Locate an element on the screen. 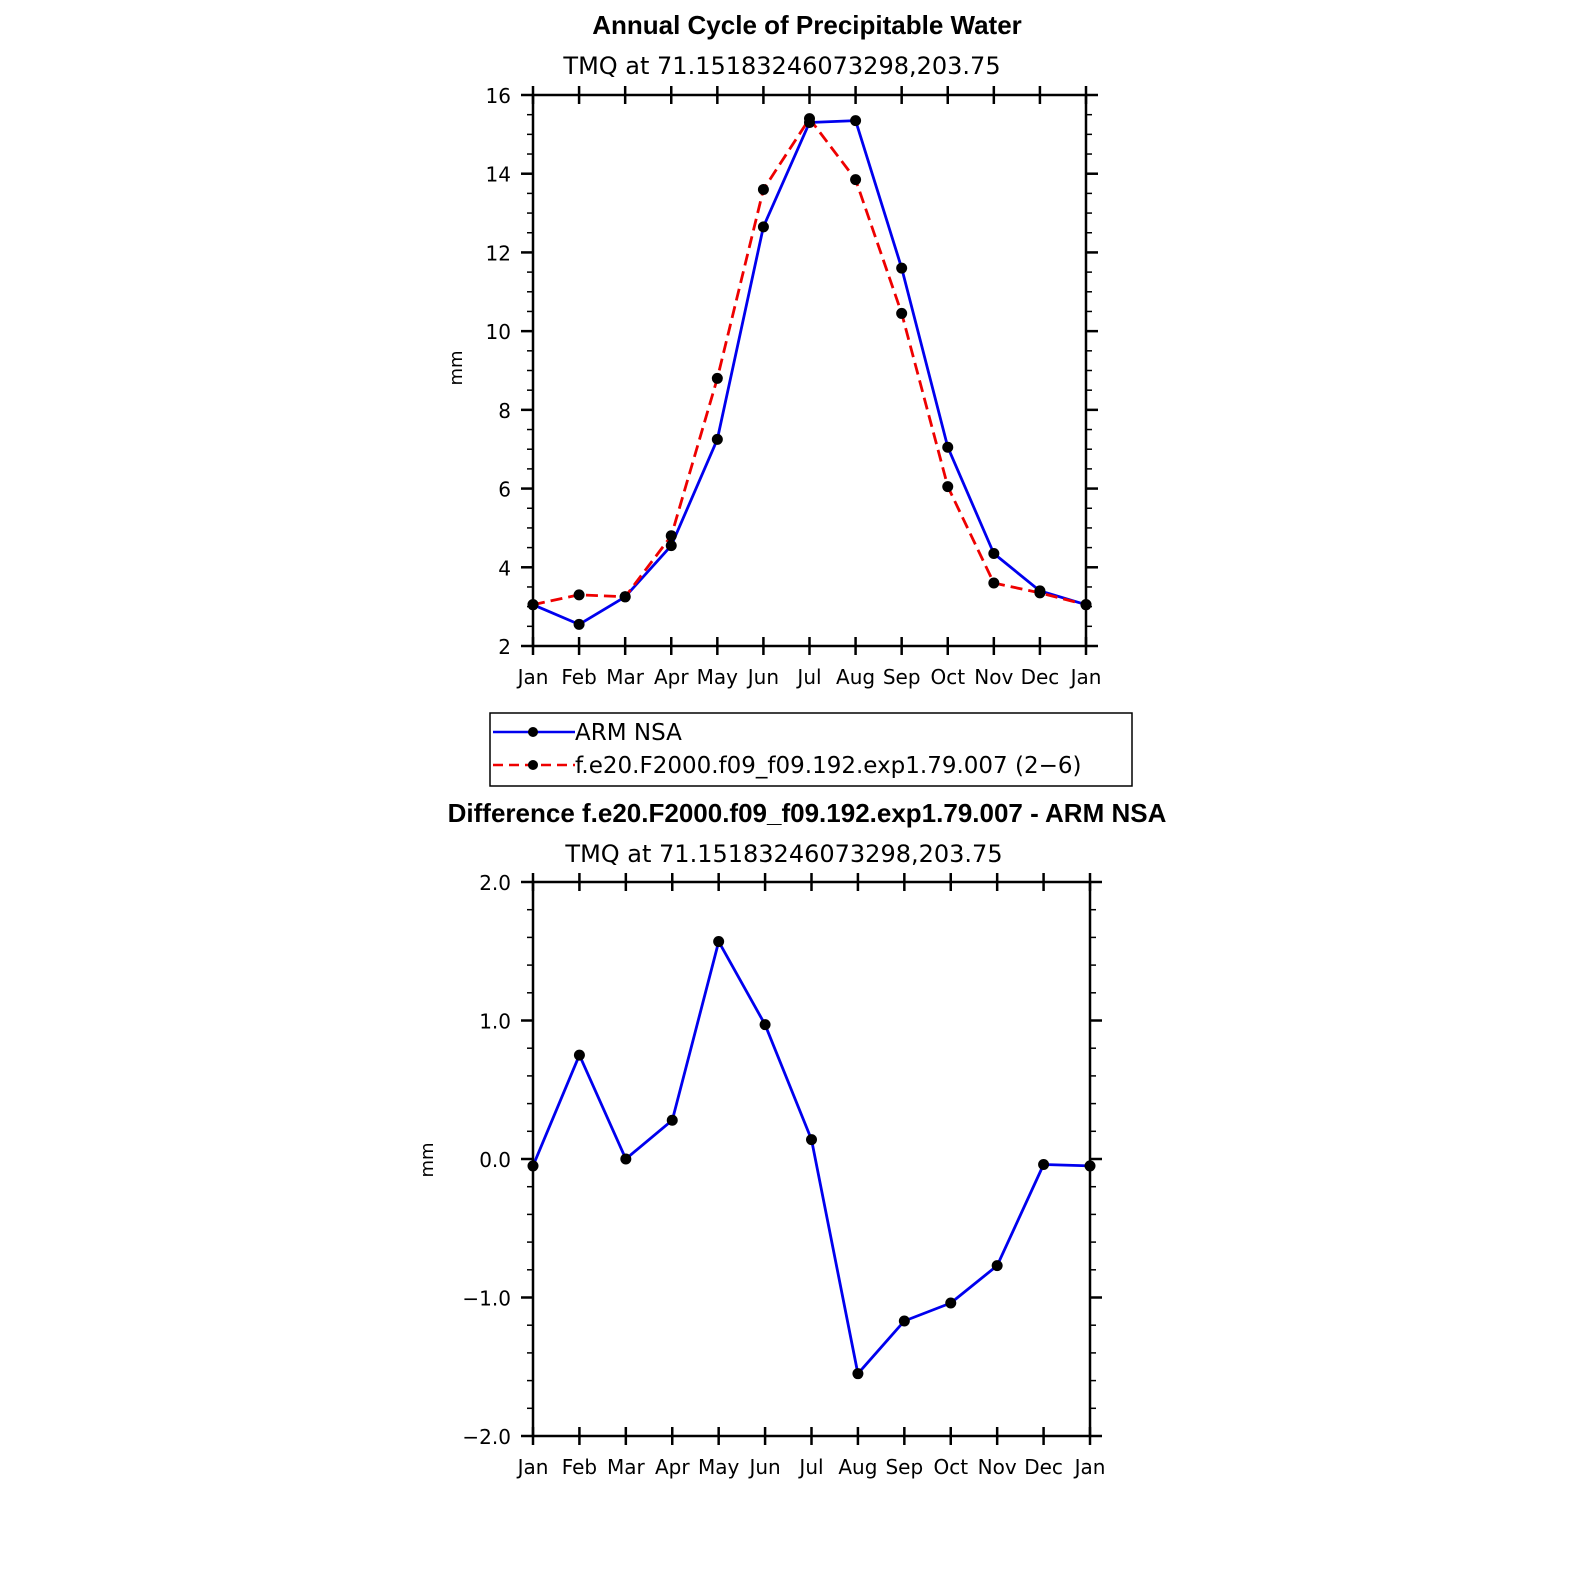  y-tick-label: 0.0 is located at coordinates (495, 1160).